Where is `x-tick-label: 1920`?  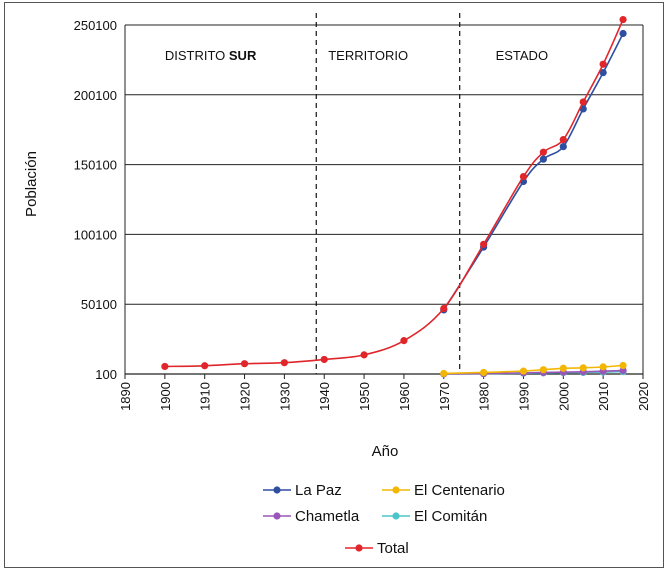 x-tick-label: 1920 is located at coordinates (245, 396).